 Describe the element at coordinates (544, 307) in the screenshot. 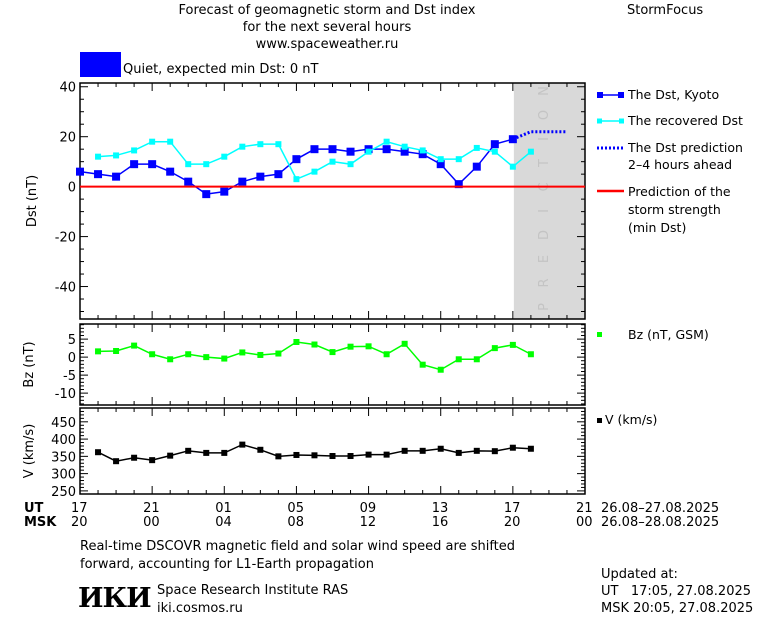

I see `prediction-band-letter: P` at that location.